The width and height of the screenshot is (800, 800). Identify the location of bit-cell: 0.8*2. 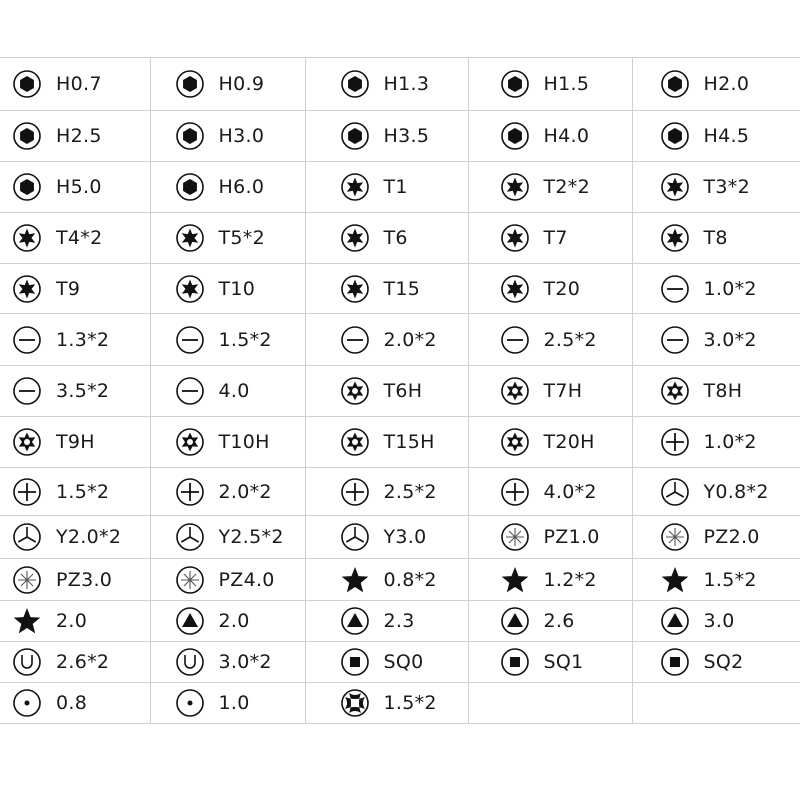
(386, 579).